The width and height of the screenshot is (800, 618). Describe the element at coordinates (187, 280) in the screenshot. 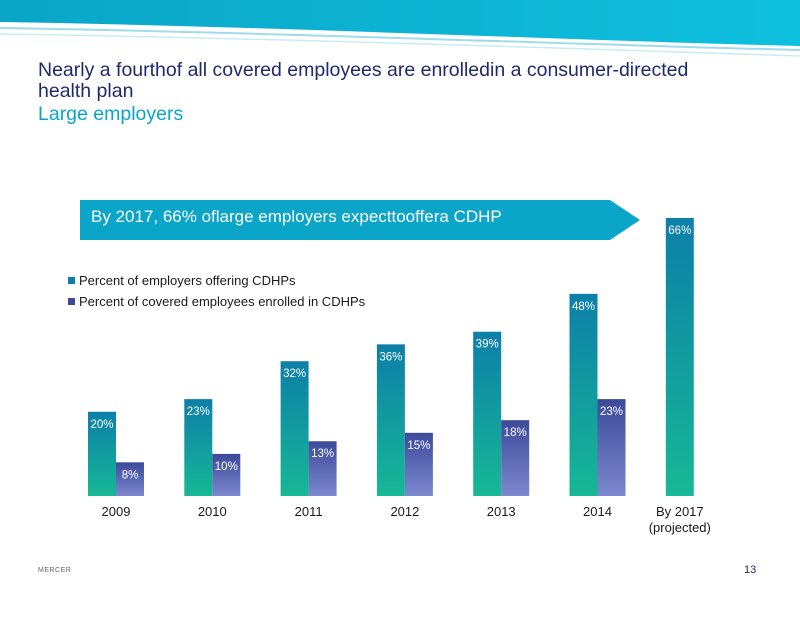

I see `legend-label-employers: Percent of employers offering CDHPs` at that location.